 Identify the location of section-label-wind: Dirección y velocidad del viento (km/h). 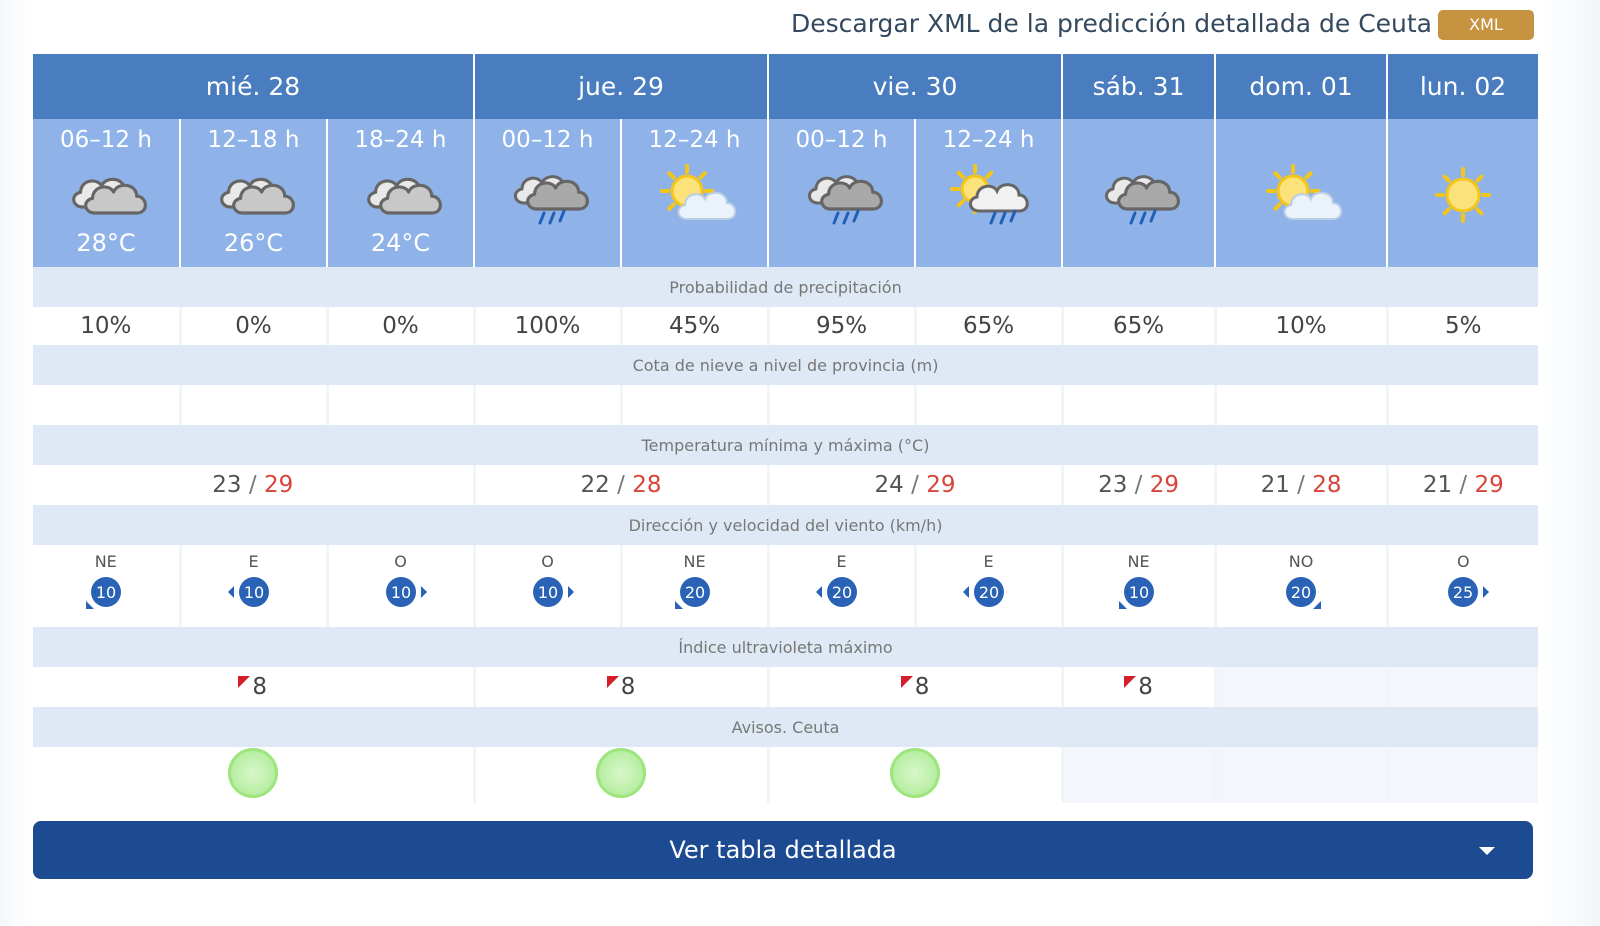
(786, 525).